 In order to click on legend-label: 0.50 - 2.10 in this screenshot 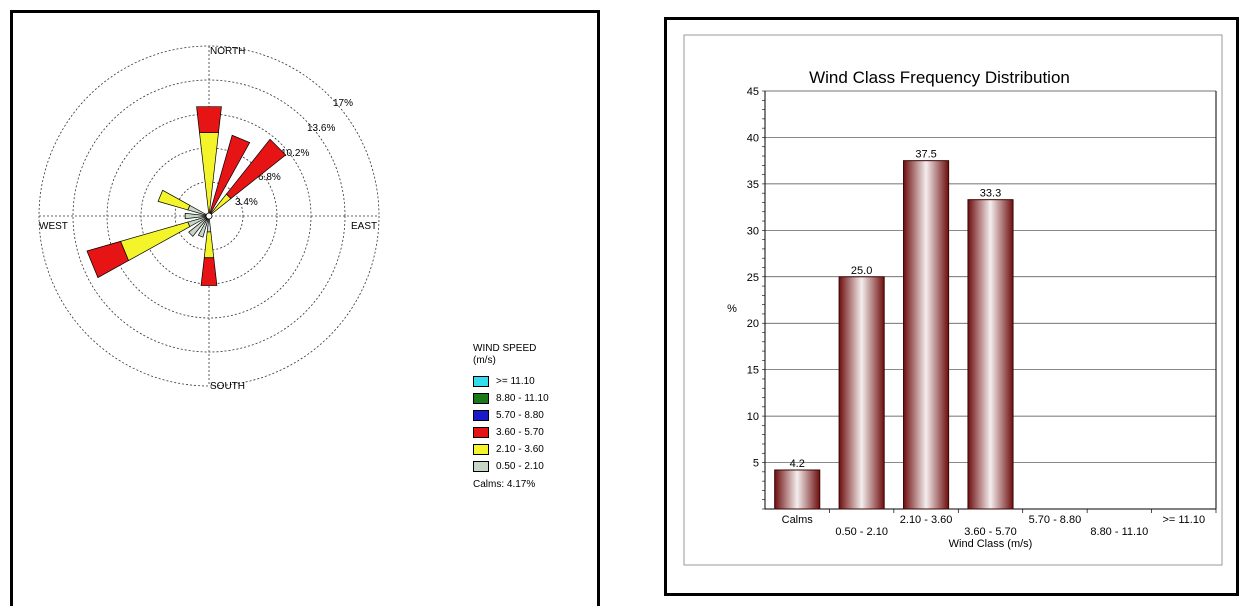, I will do `click(520, 466)`.